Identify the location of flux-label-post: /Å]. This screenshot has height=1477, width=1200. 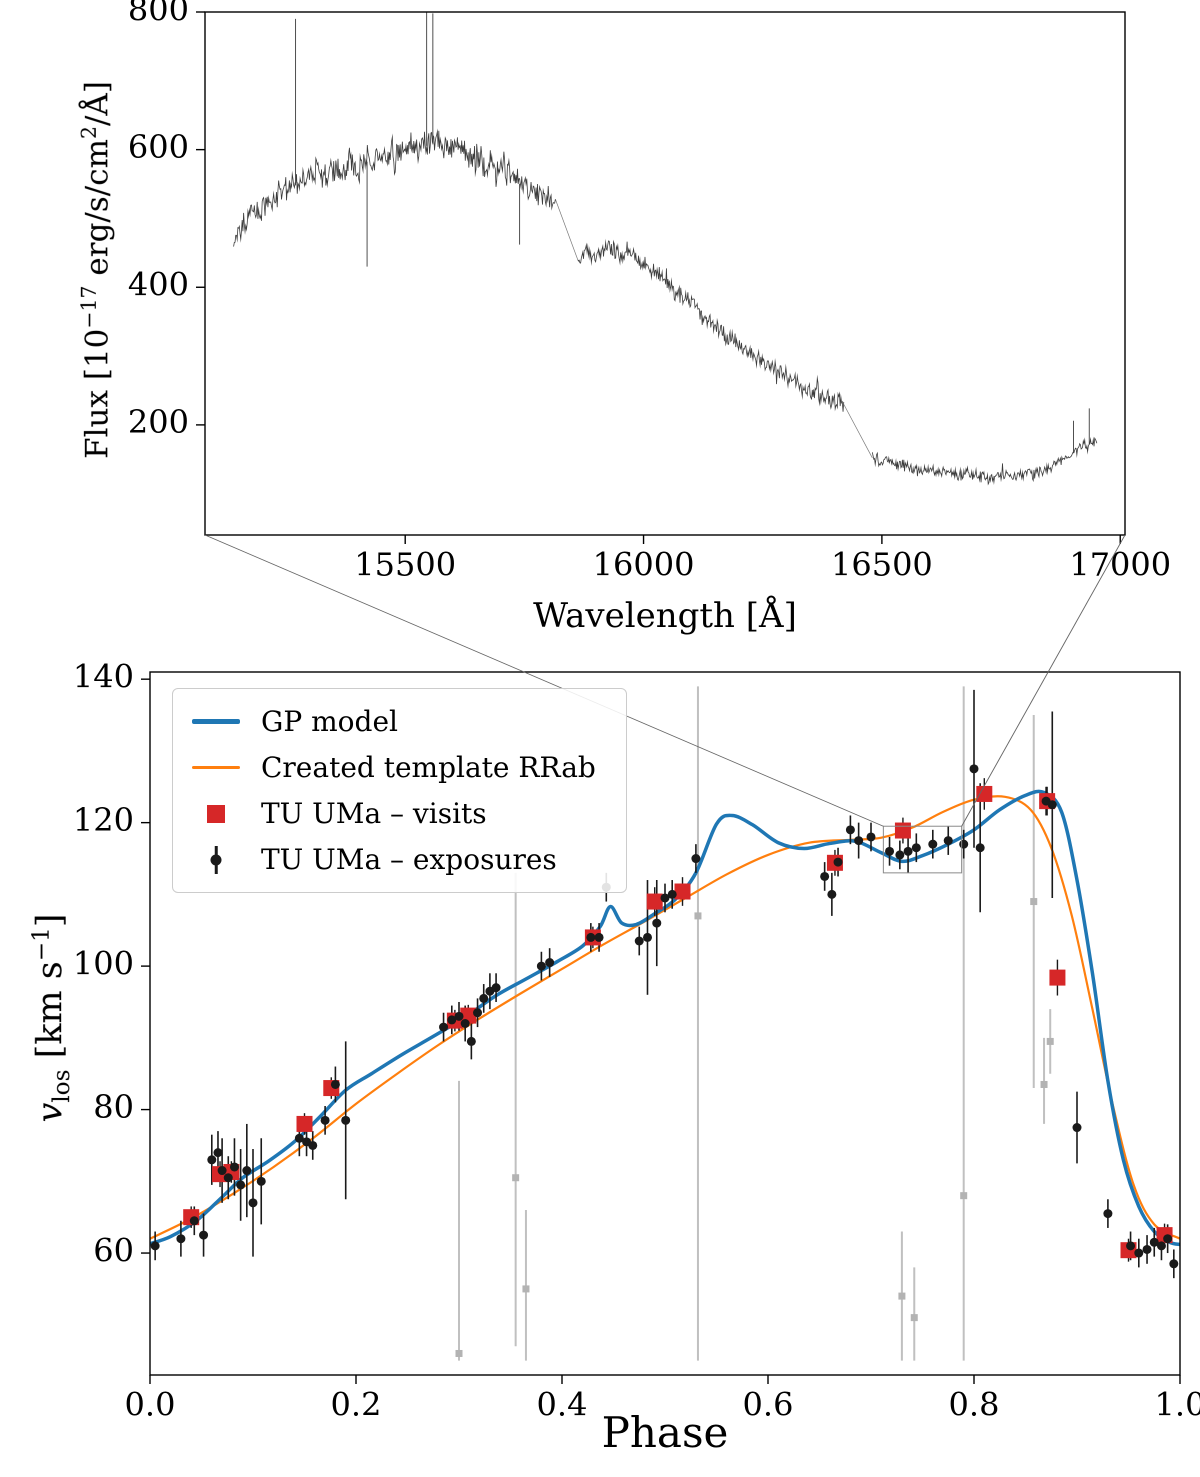
(97, 104).